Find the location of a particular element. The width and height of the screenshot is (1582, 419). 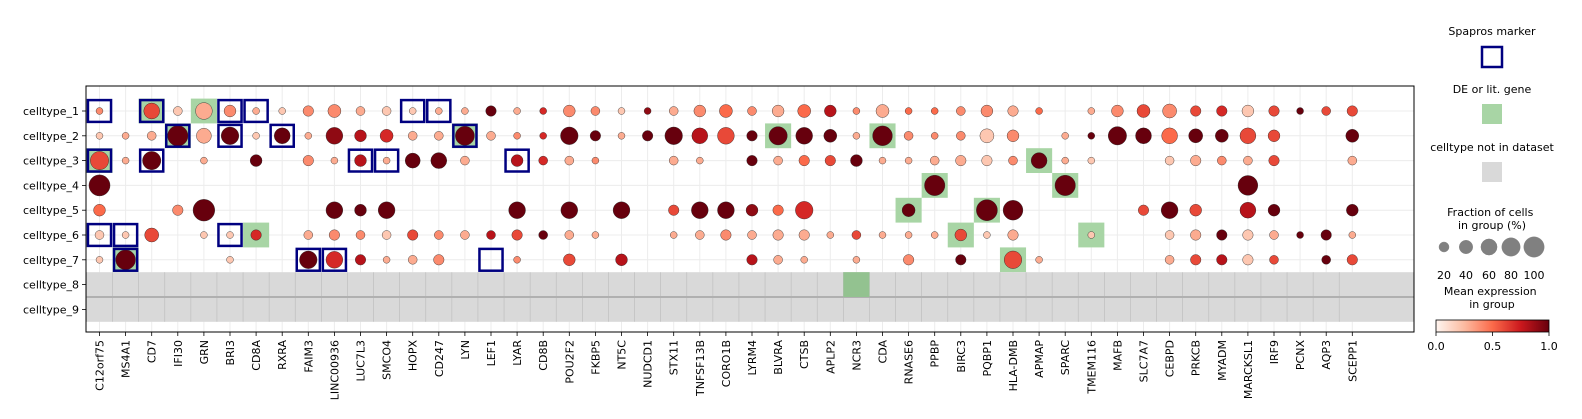

fraction-size-legend: 20 40 60 80 100 is located at coordinates (1491, 259).